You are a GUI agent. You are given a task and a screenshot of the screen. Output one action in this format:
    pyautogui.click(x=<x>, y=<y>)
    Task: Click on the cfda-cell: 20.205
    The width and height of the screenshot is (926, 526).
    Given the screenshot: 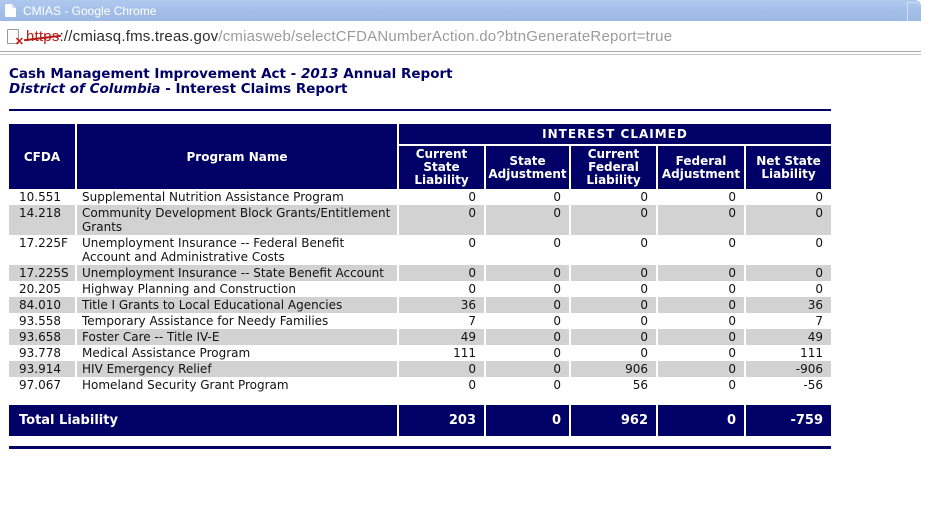 What is the action you would take?
    pyautogui.click(x=43, y=289)
    